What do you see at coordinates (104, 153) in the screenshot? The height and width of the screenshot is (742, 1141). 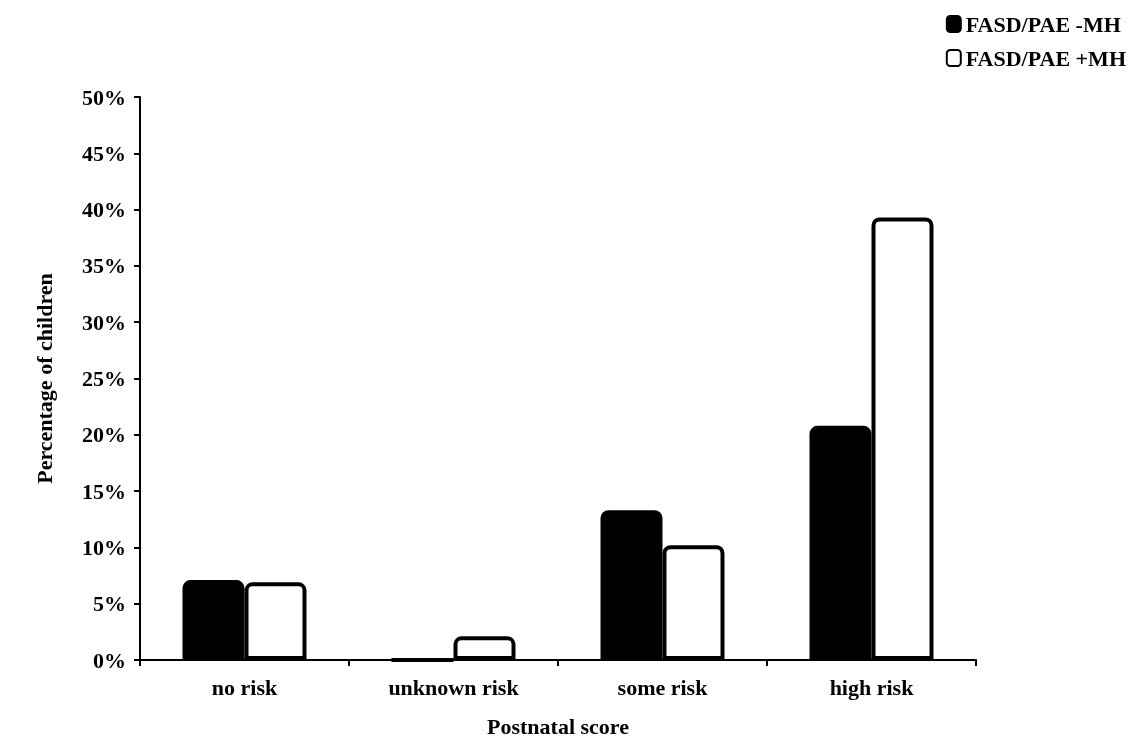 I see `y-tick-label: 45%` at bounding box center [104, 153].